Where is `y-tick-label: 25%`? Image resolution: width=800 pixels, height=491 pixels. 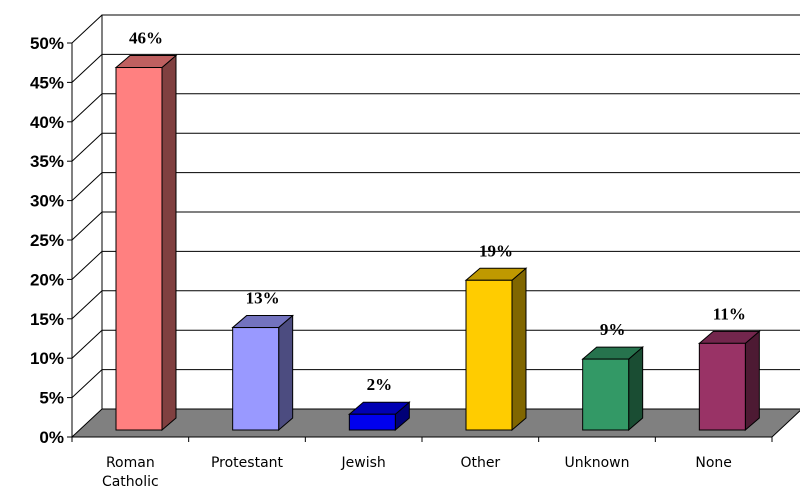
y-tick-label: 25% is located at coordinates (47, 240).